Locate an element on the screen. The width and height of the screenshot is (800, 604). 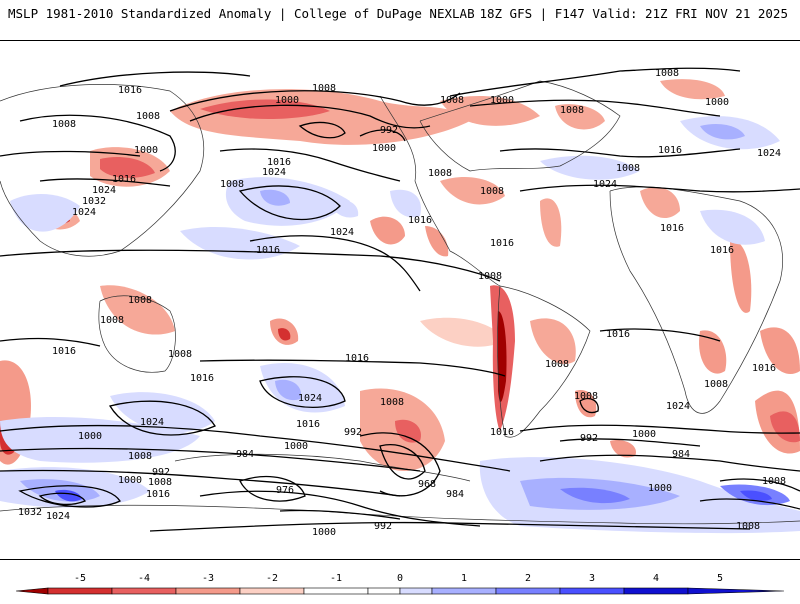
colorbar-tick-label: 4 is located at coordinates (656, 578).